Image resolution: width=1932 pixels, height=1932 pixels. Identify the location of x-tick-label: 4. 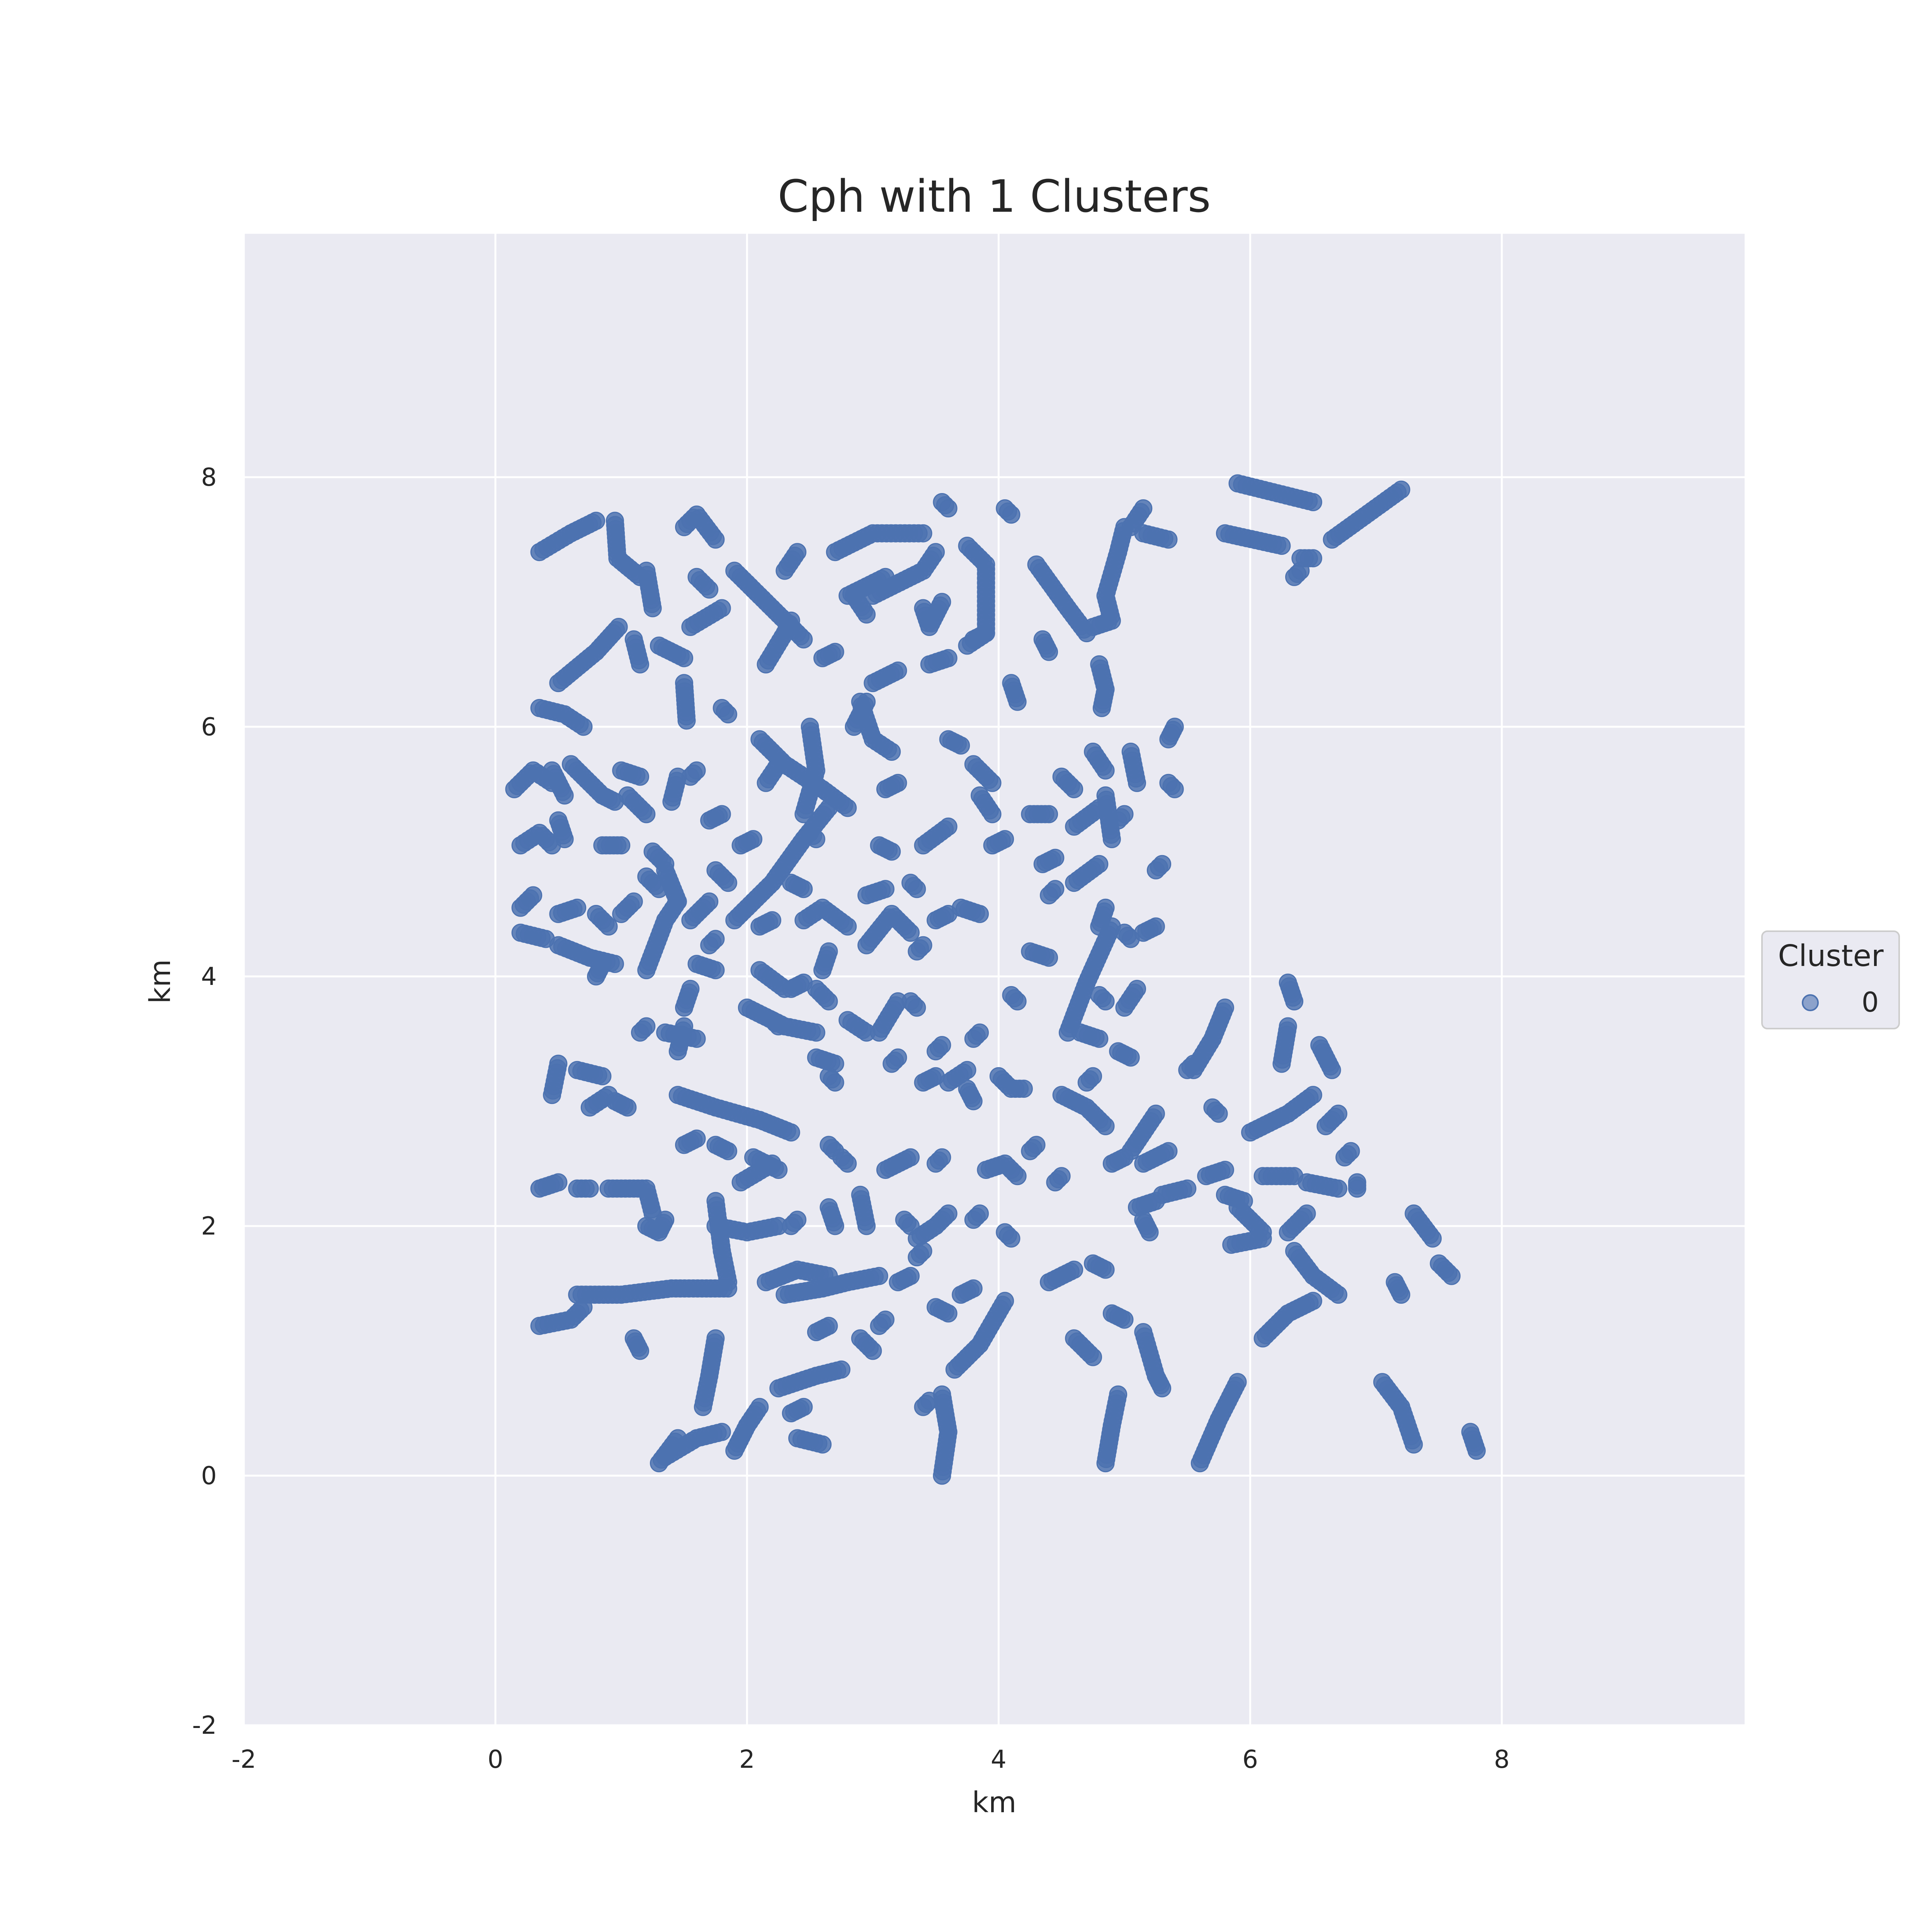
(999, 1759).